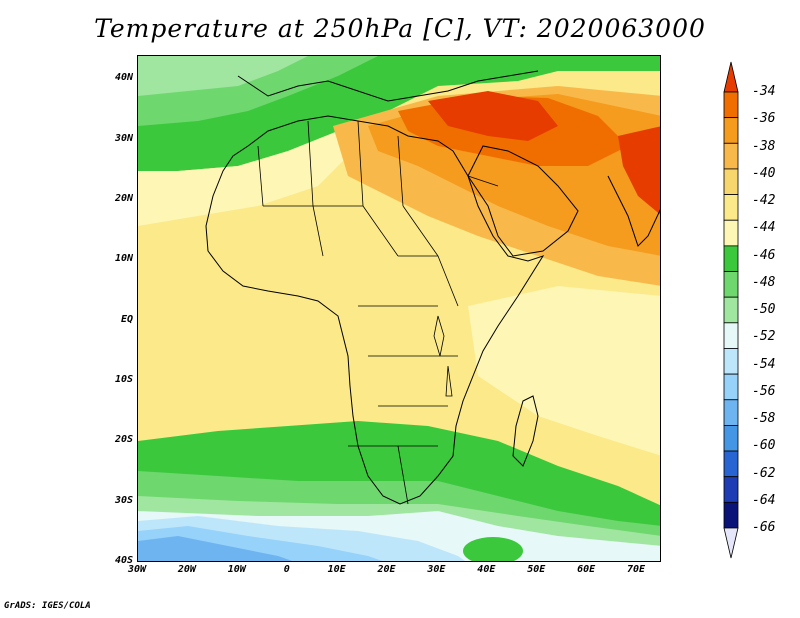 The image size is (800, 618). Describe the element at coordinates (186, 569) in the screenshot. I see `lon-tick-label: 20W` at that location.